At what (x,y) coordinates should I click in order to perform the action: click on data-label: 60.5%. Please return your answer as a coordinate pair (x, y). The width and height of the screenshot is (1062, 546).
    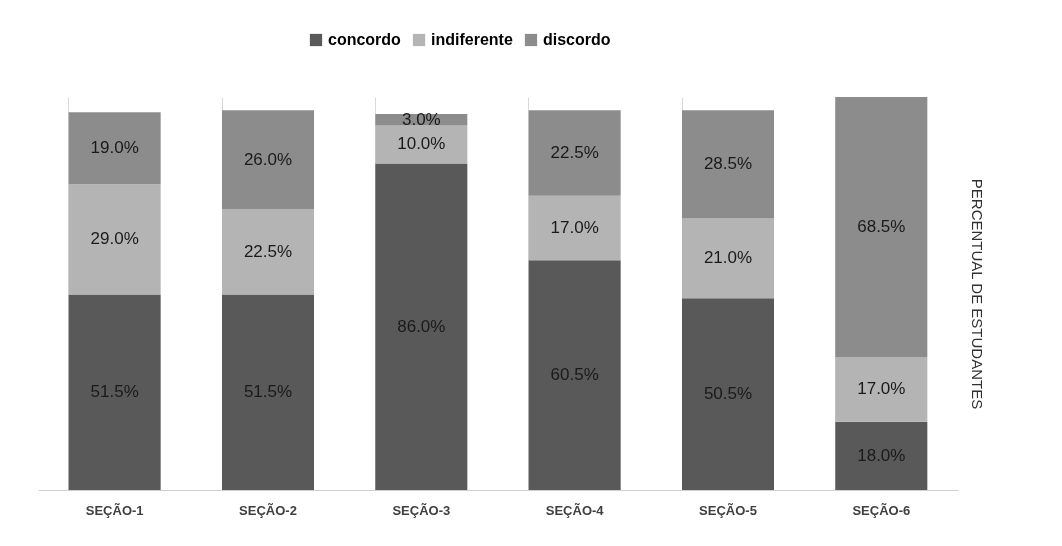
    Looking at the image, I should click on (574, 375).